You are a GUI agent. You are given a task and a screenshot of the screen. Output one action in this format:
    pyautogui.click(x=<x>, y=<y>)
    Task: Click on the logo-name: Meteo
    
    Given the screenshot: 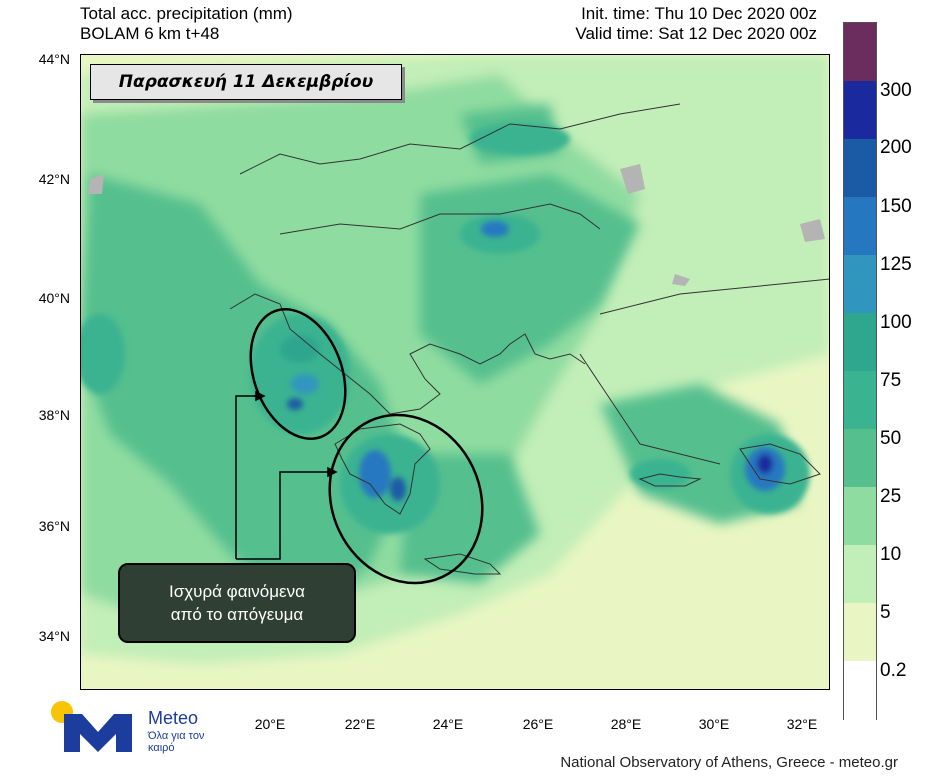 What is the action you would take?
    pyautogui.click(x=173, y=718)
    